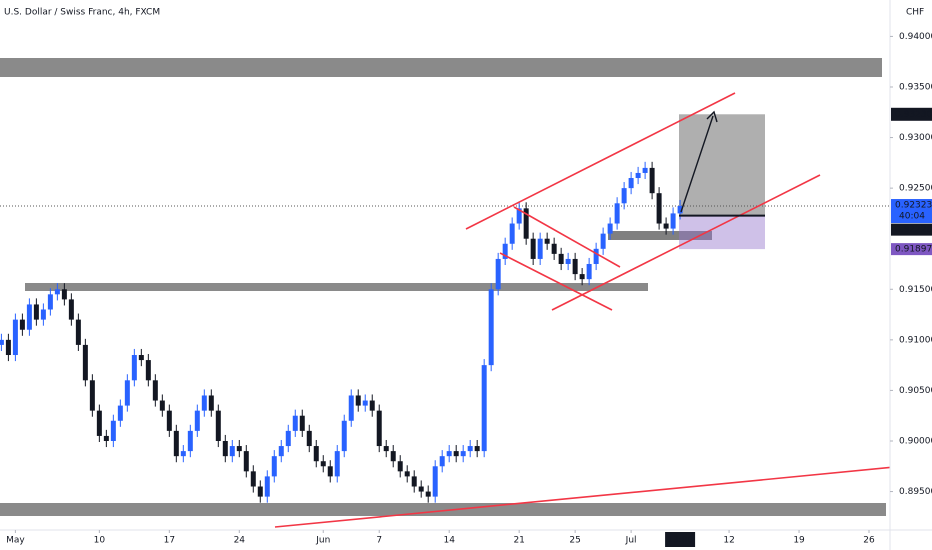 The height and width of the screenshot is (550, 932). Describe the element at coordinates (799, 541) in the screenshot. I see `x-tick-label: 19` at that location.